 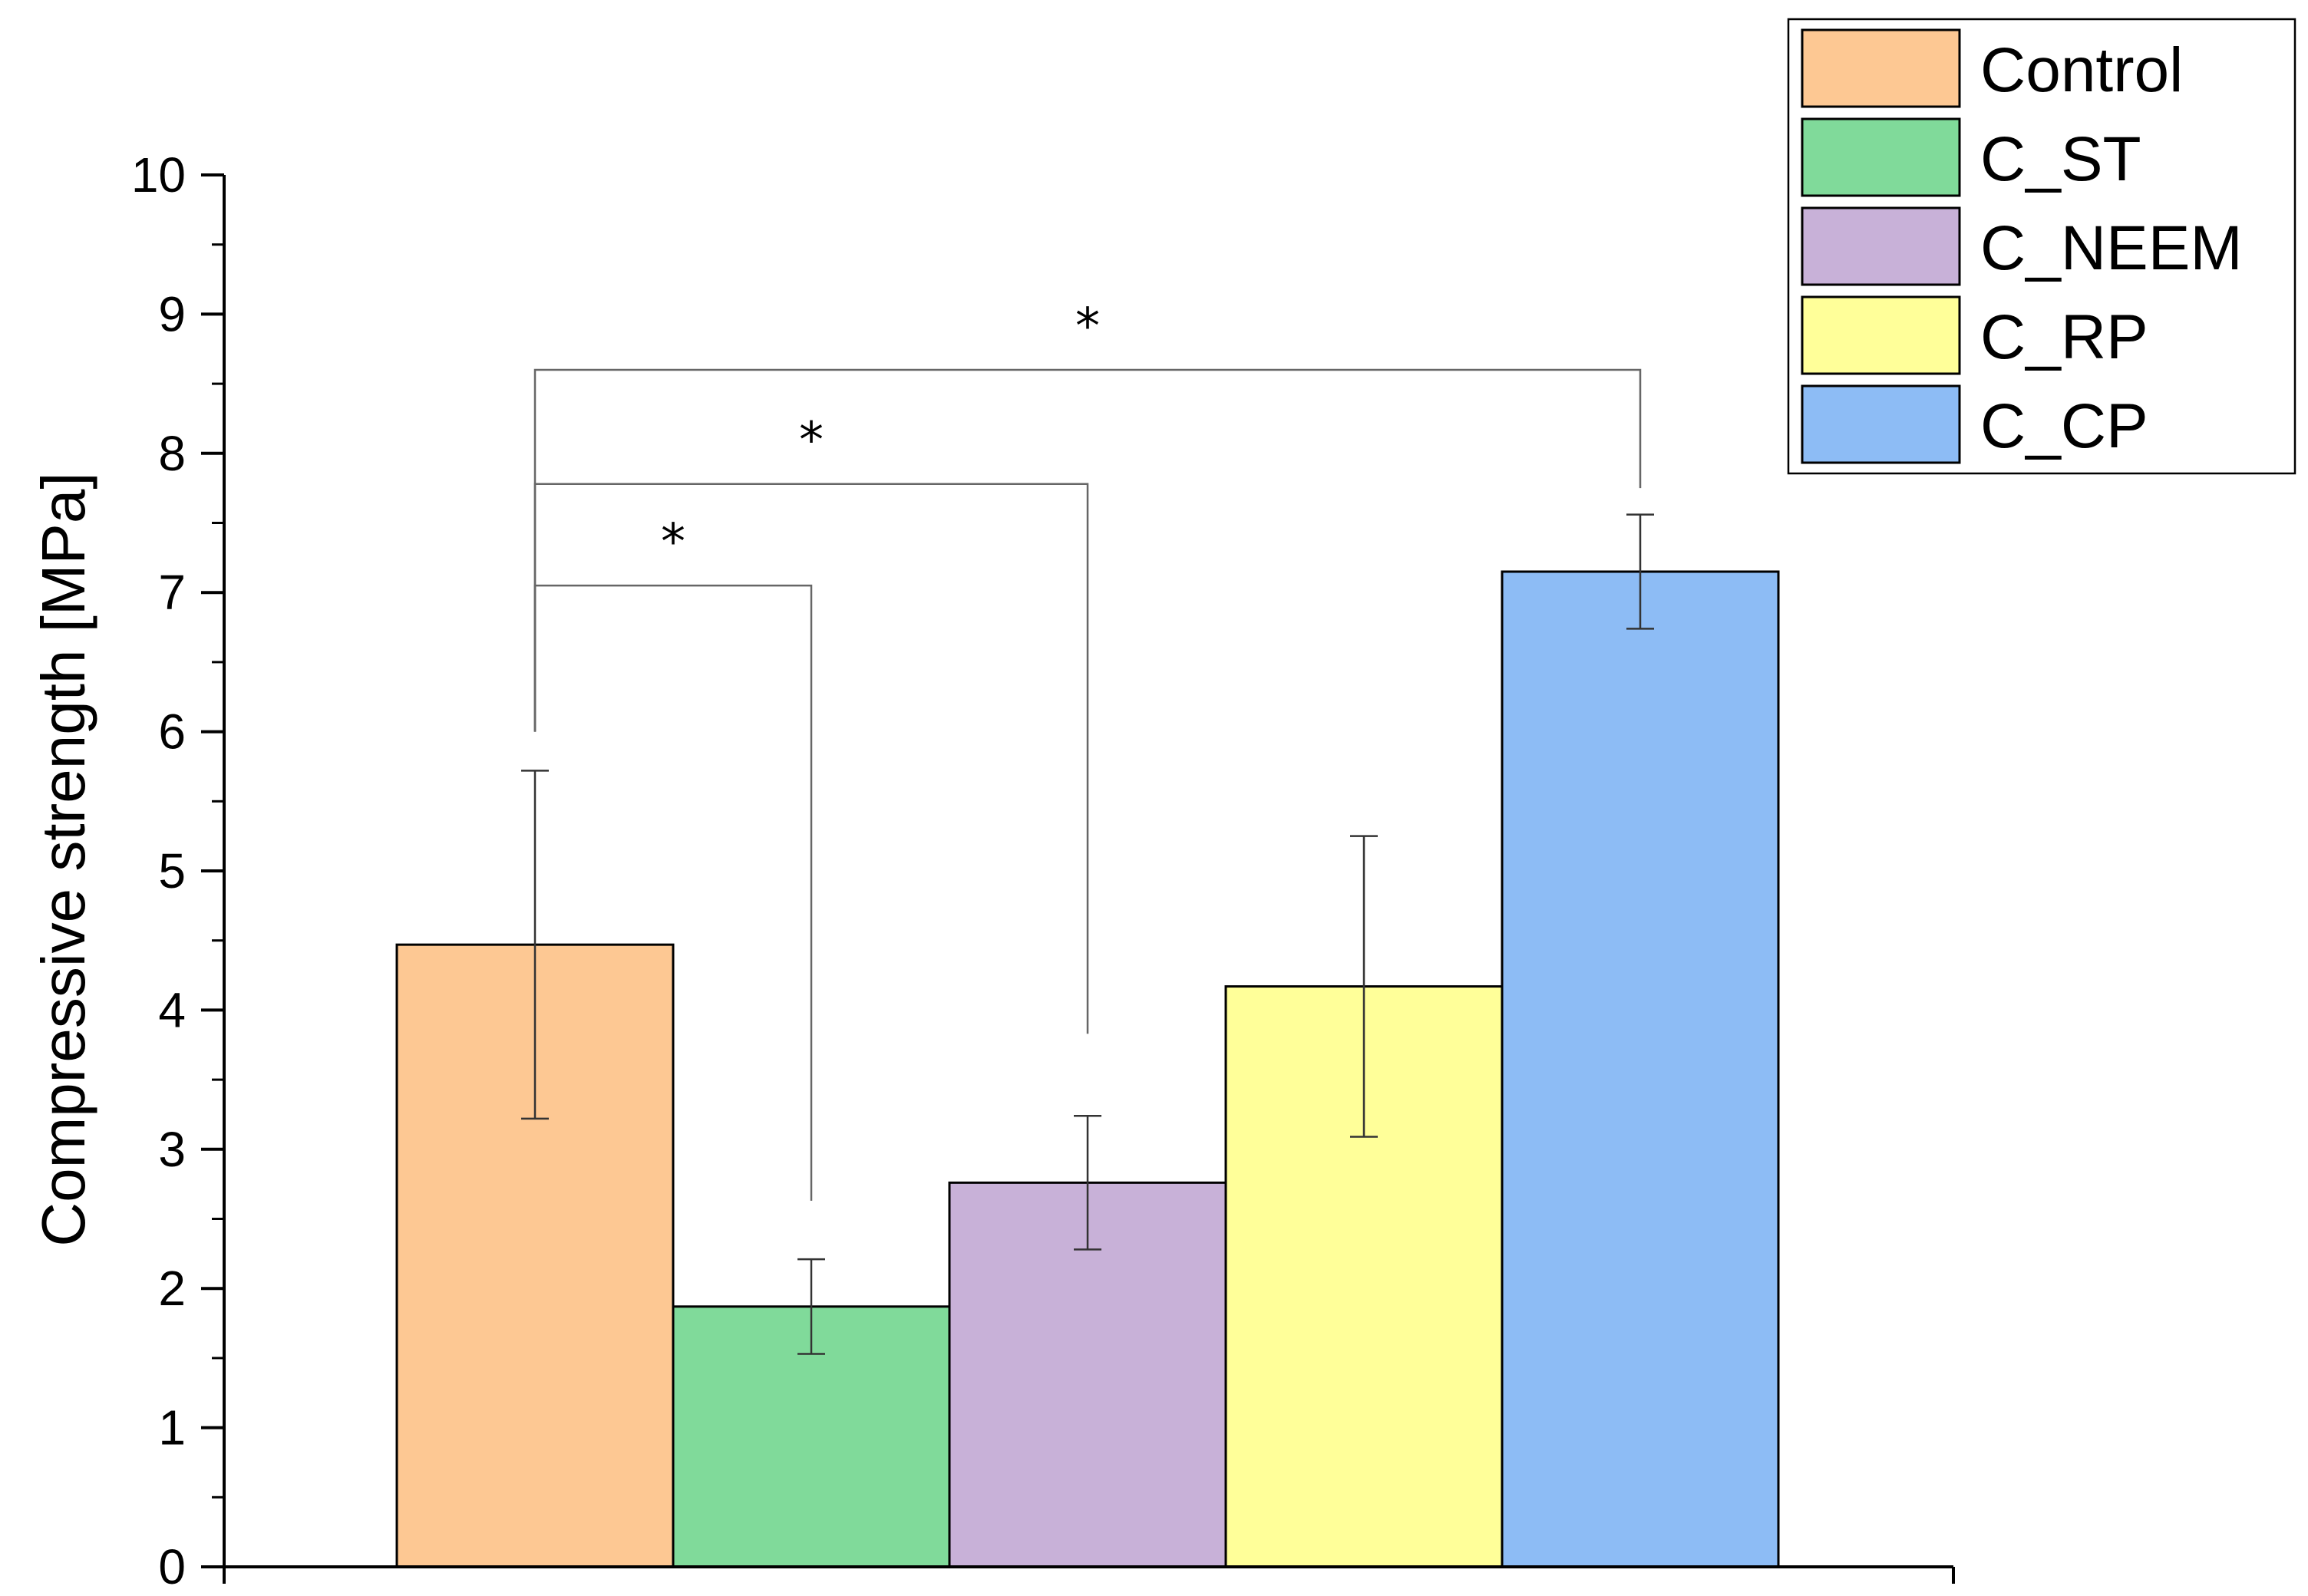 I want to click on legend: Control C_ST C_NEEM C_RP C_CP, so click(x=2041, y=246).